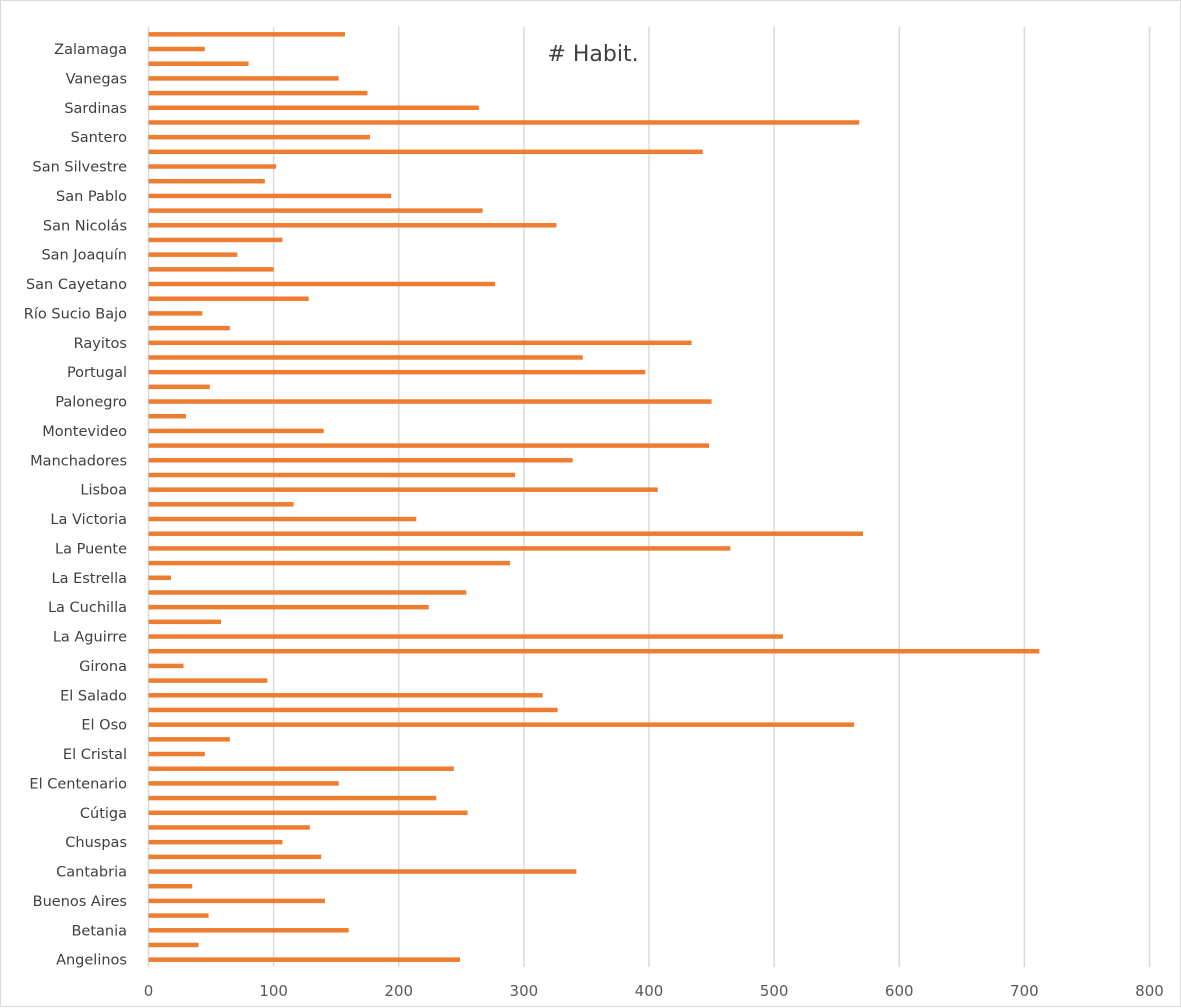 This screenshot has width=1181, height=1008. What do you see at coordinates (273, 991) in the screenshot?
I see `x-tick-label: 100` at bounding box center [273, 991].